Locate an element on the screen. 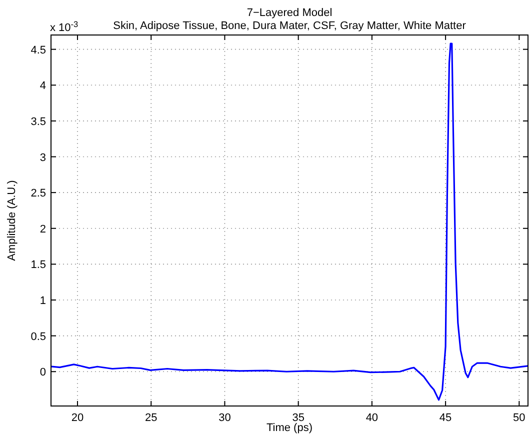 This screenshot has height=436, width=530. x-tick-label: 30 is located at coordinates (224, 418).